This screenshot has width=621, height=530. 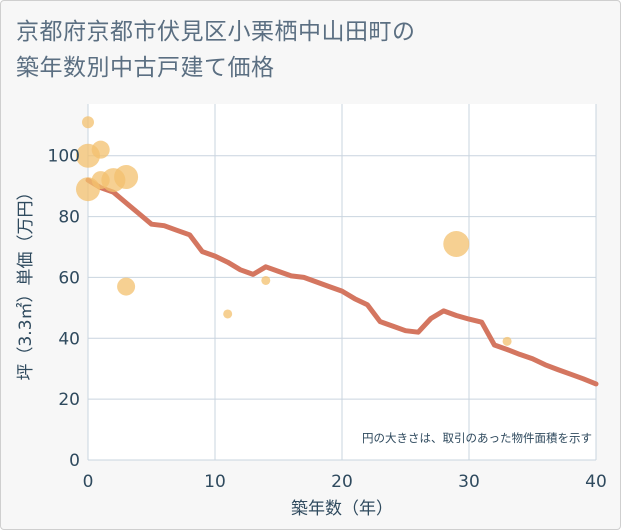 What do you see at coordinates (64, 309) in the screenshot?
I see `y-tick-labels: 0 20 40 60 80 100` at bounding box center [64, 309].